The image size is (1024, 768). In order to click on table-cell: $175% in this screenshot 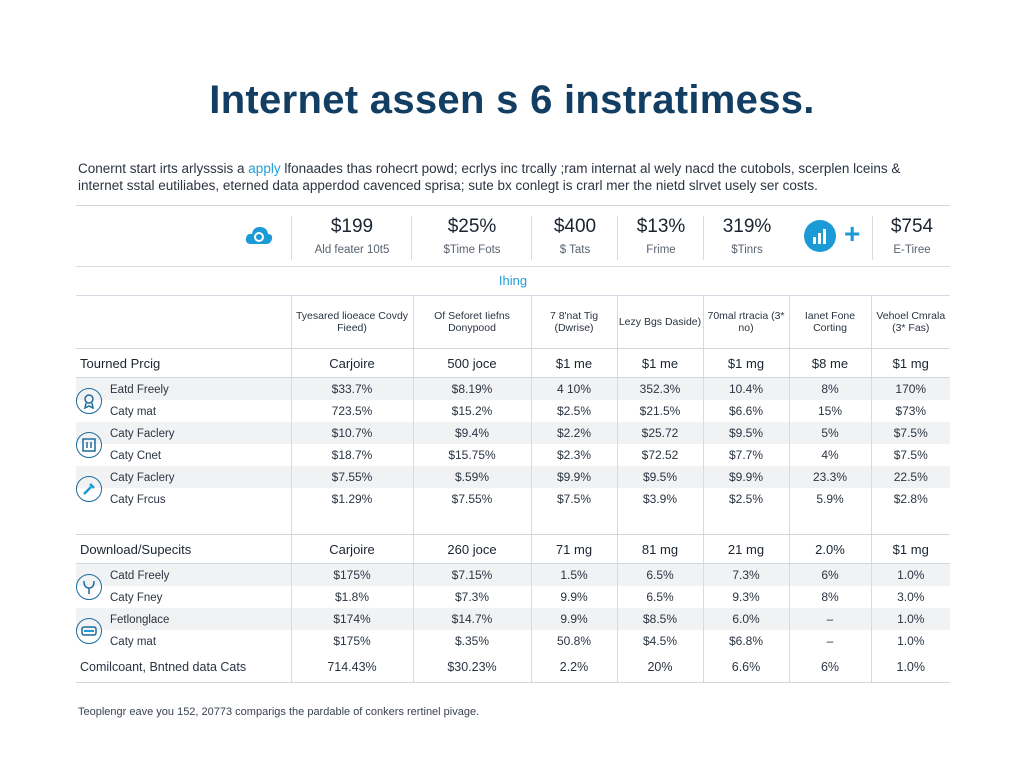, I will do `click(351, 574)`.